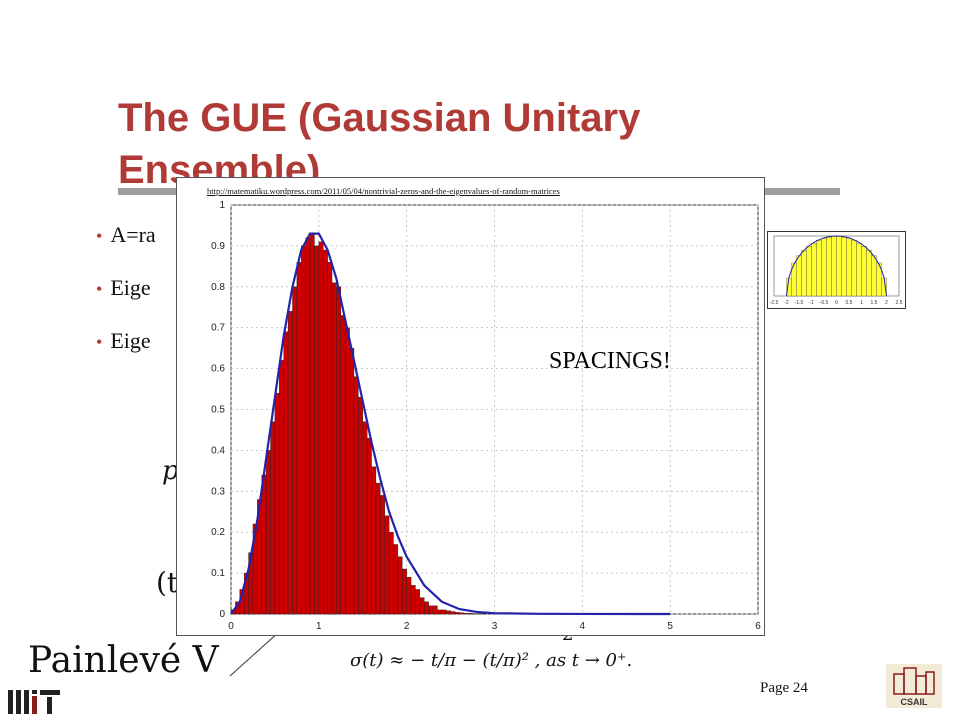  I want to click on y-tick-label: 0.3, so click(218, 491).